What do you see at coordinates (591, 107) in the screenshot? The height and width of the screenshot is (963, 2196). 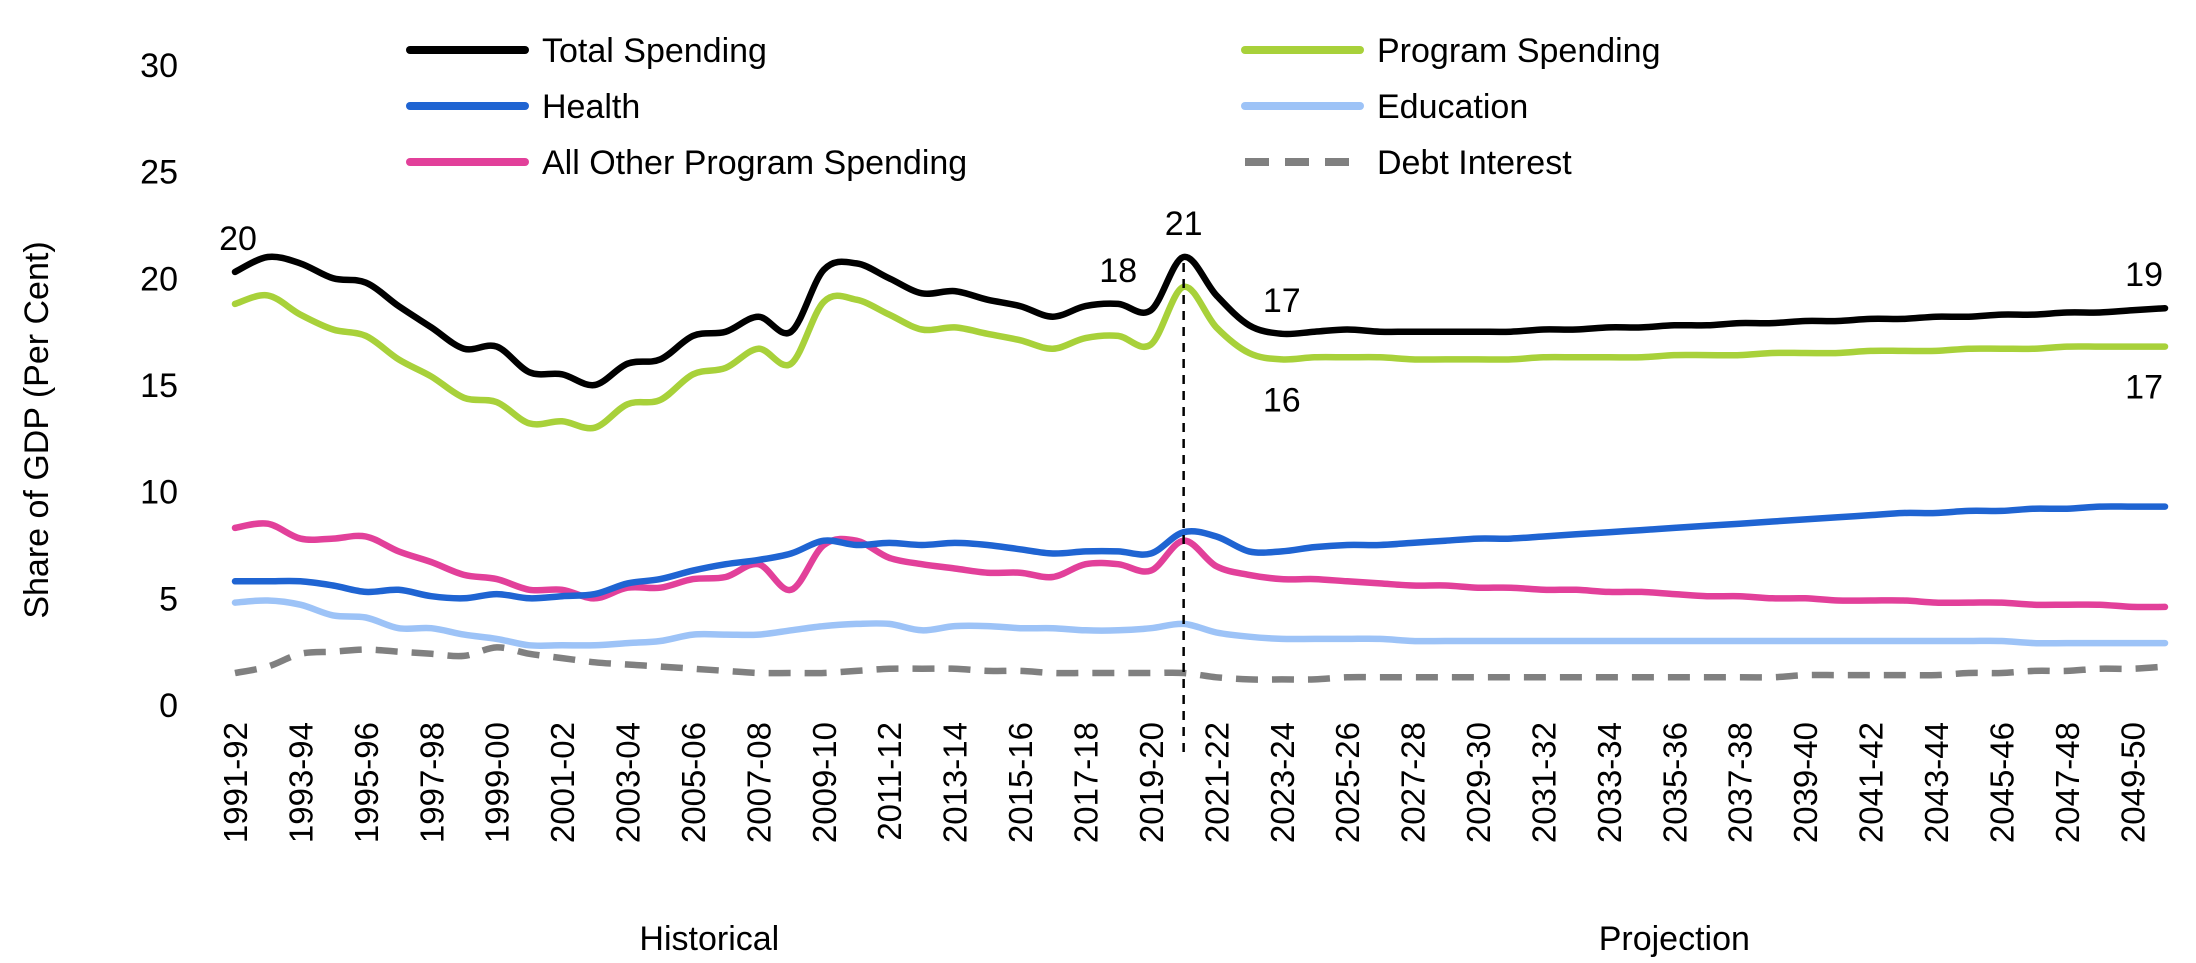 I see `legend-label-health: Health` at bounding box center [591, 107].